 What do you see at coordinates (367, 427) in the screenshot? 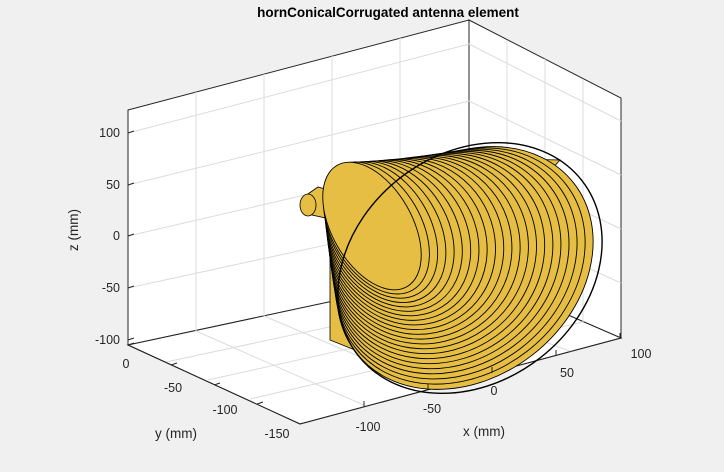
I see `x-tick-label: -100` at bounding box center [367, 427].